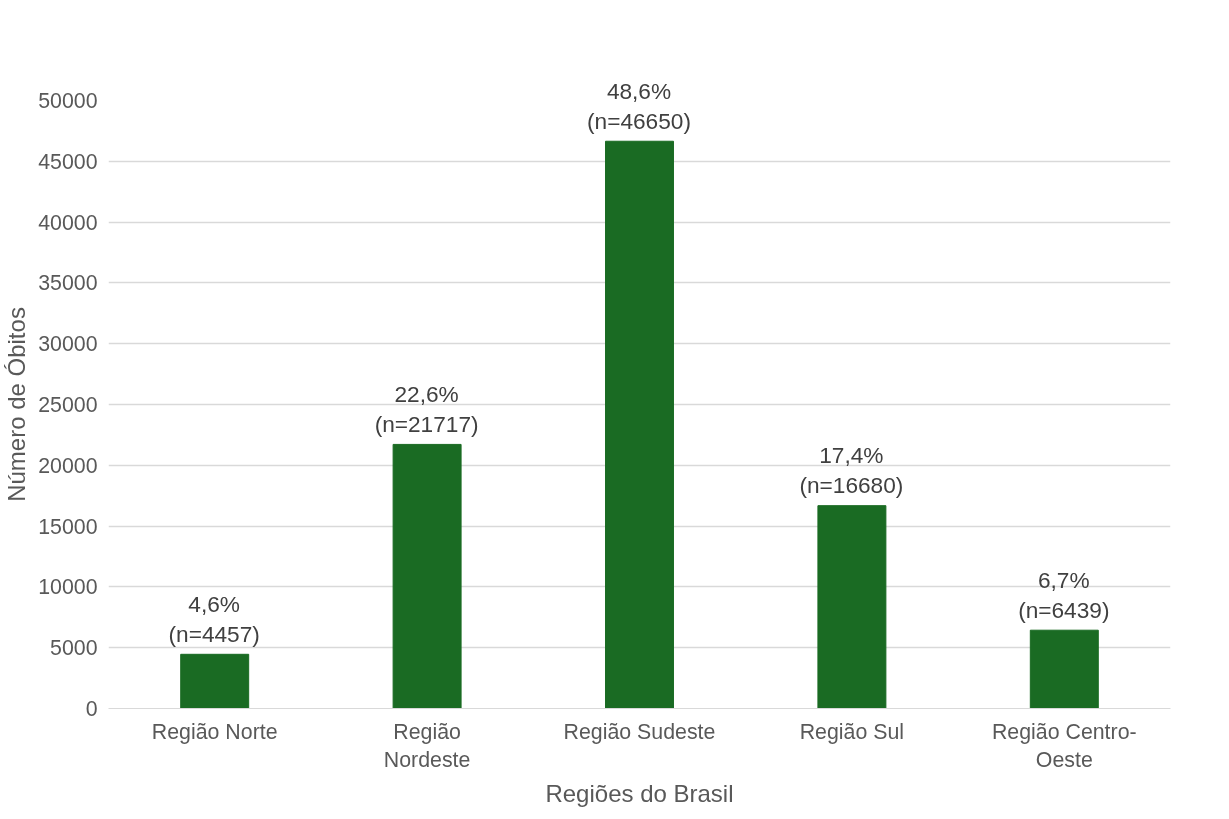 This screenshot has height=819, width=1229. What do you see at coordinates (1064, 595) in the screenshot?
I see `data-label: 6,7% (n=6439)` at bounding box center [1064, 595].